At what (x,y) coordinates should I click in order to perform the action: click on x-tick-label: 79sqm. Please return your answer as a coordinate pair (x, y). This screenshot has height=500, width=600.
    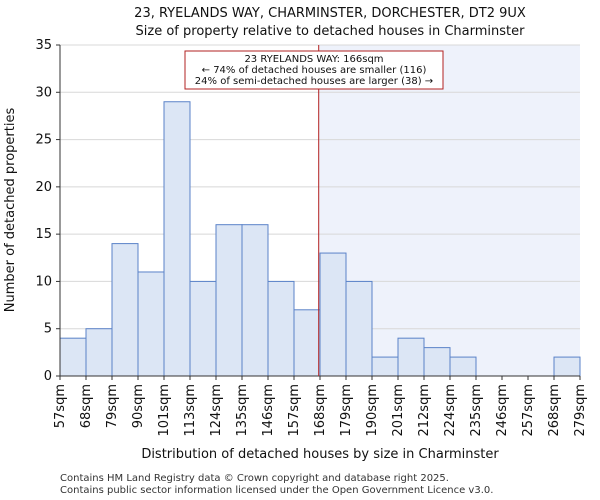
    Looking at the image, I should click on (112, 406).